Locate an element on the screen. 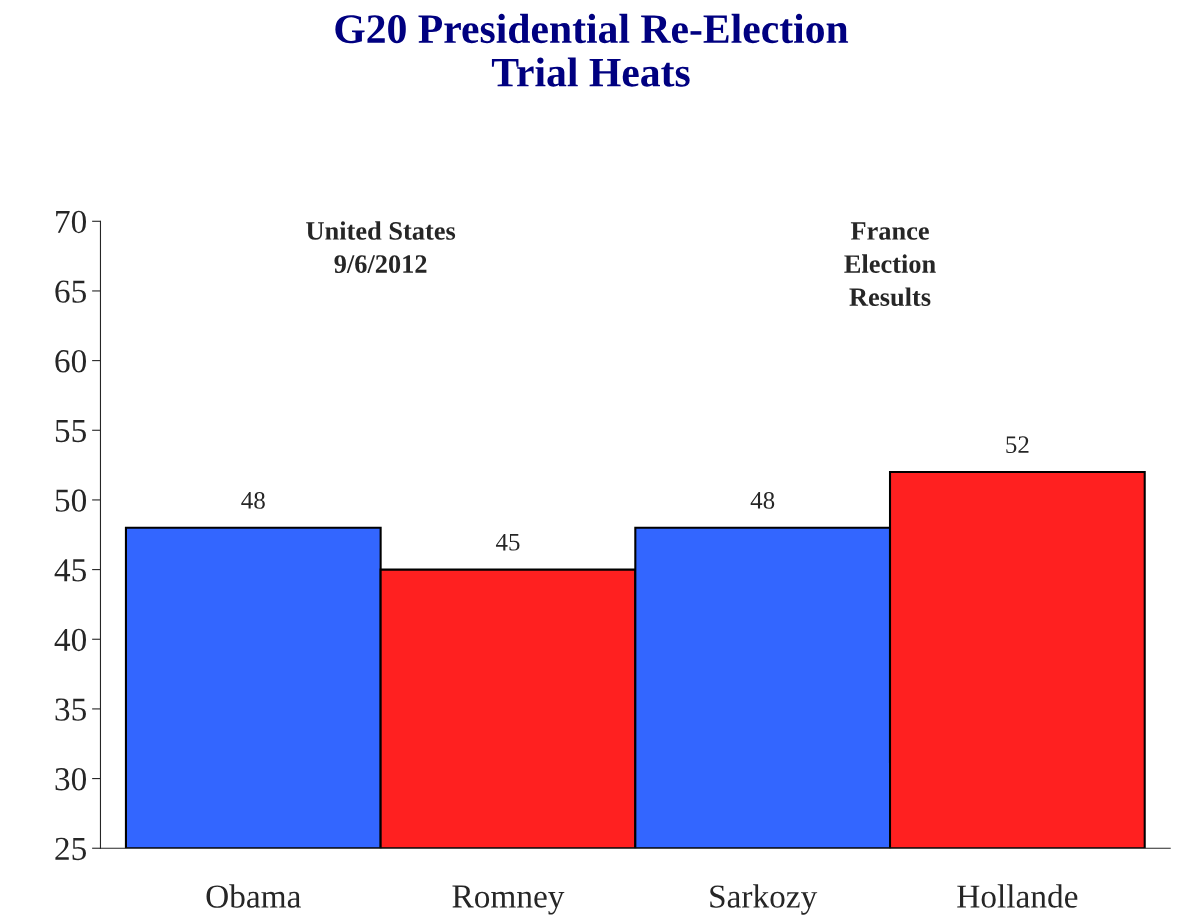  y-tick-label: 40 is located at coordinates (70, 640).